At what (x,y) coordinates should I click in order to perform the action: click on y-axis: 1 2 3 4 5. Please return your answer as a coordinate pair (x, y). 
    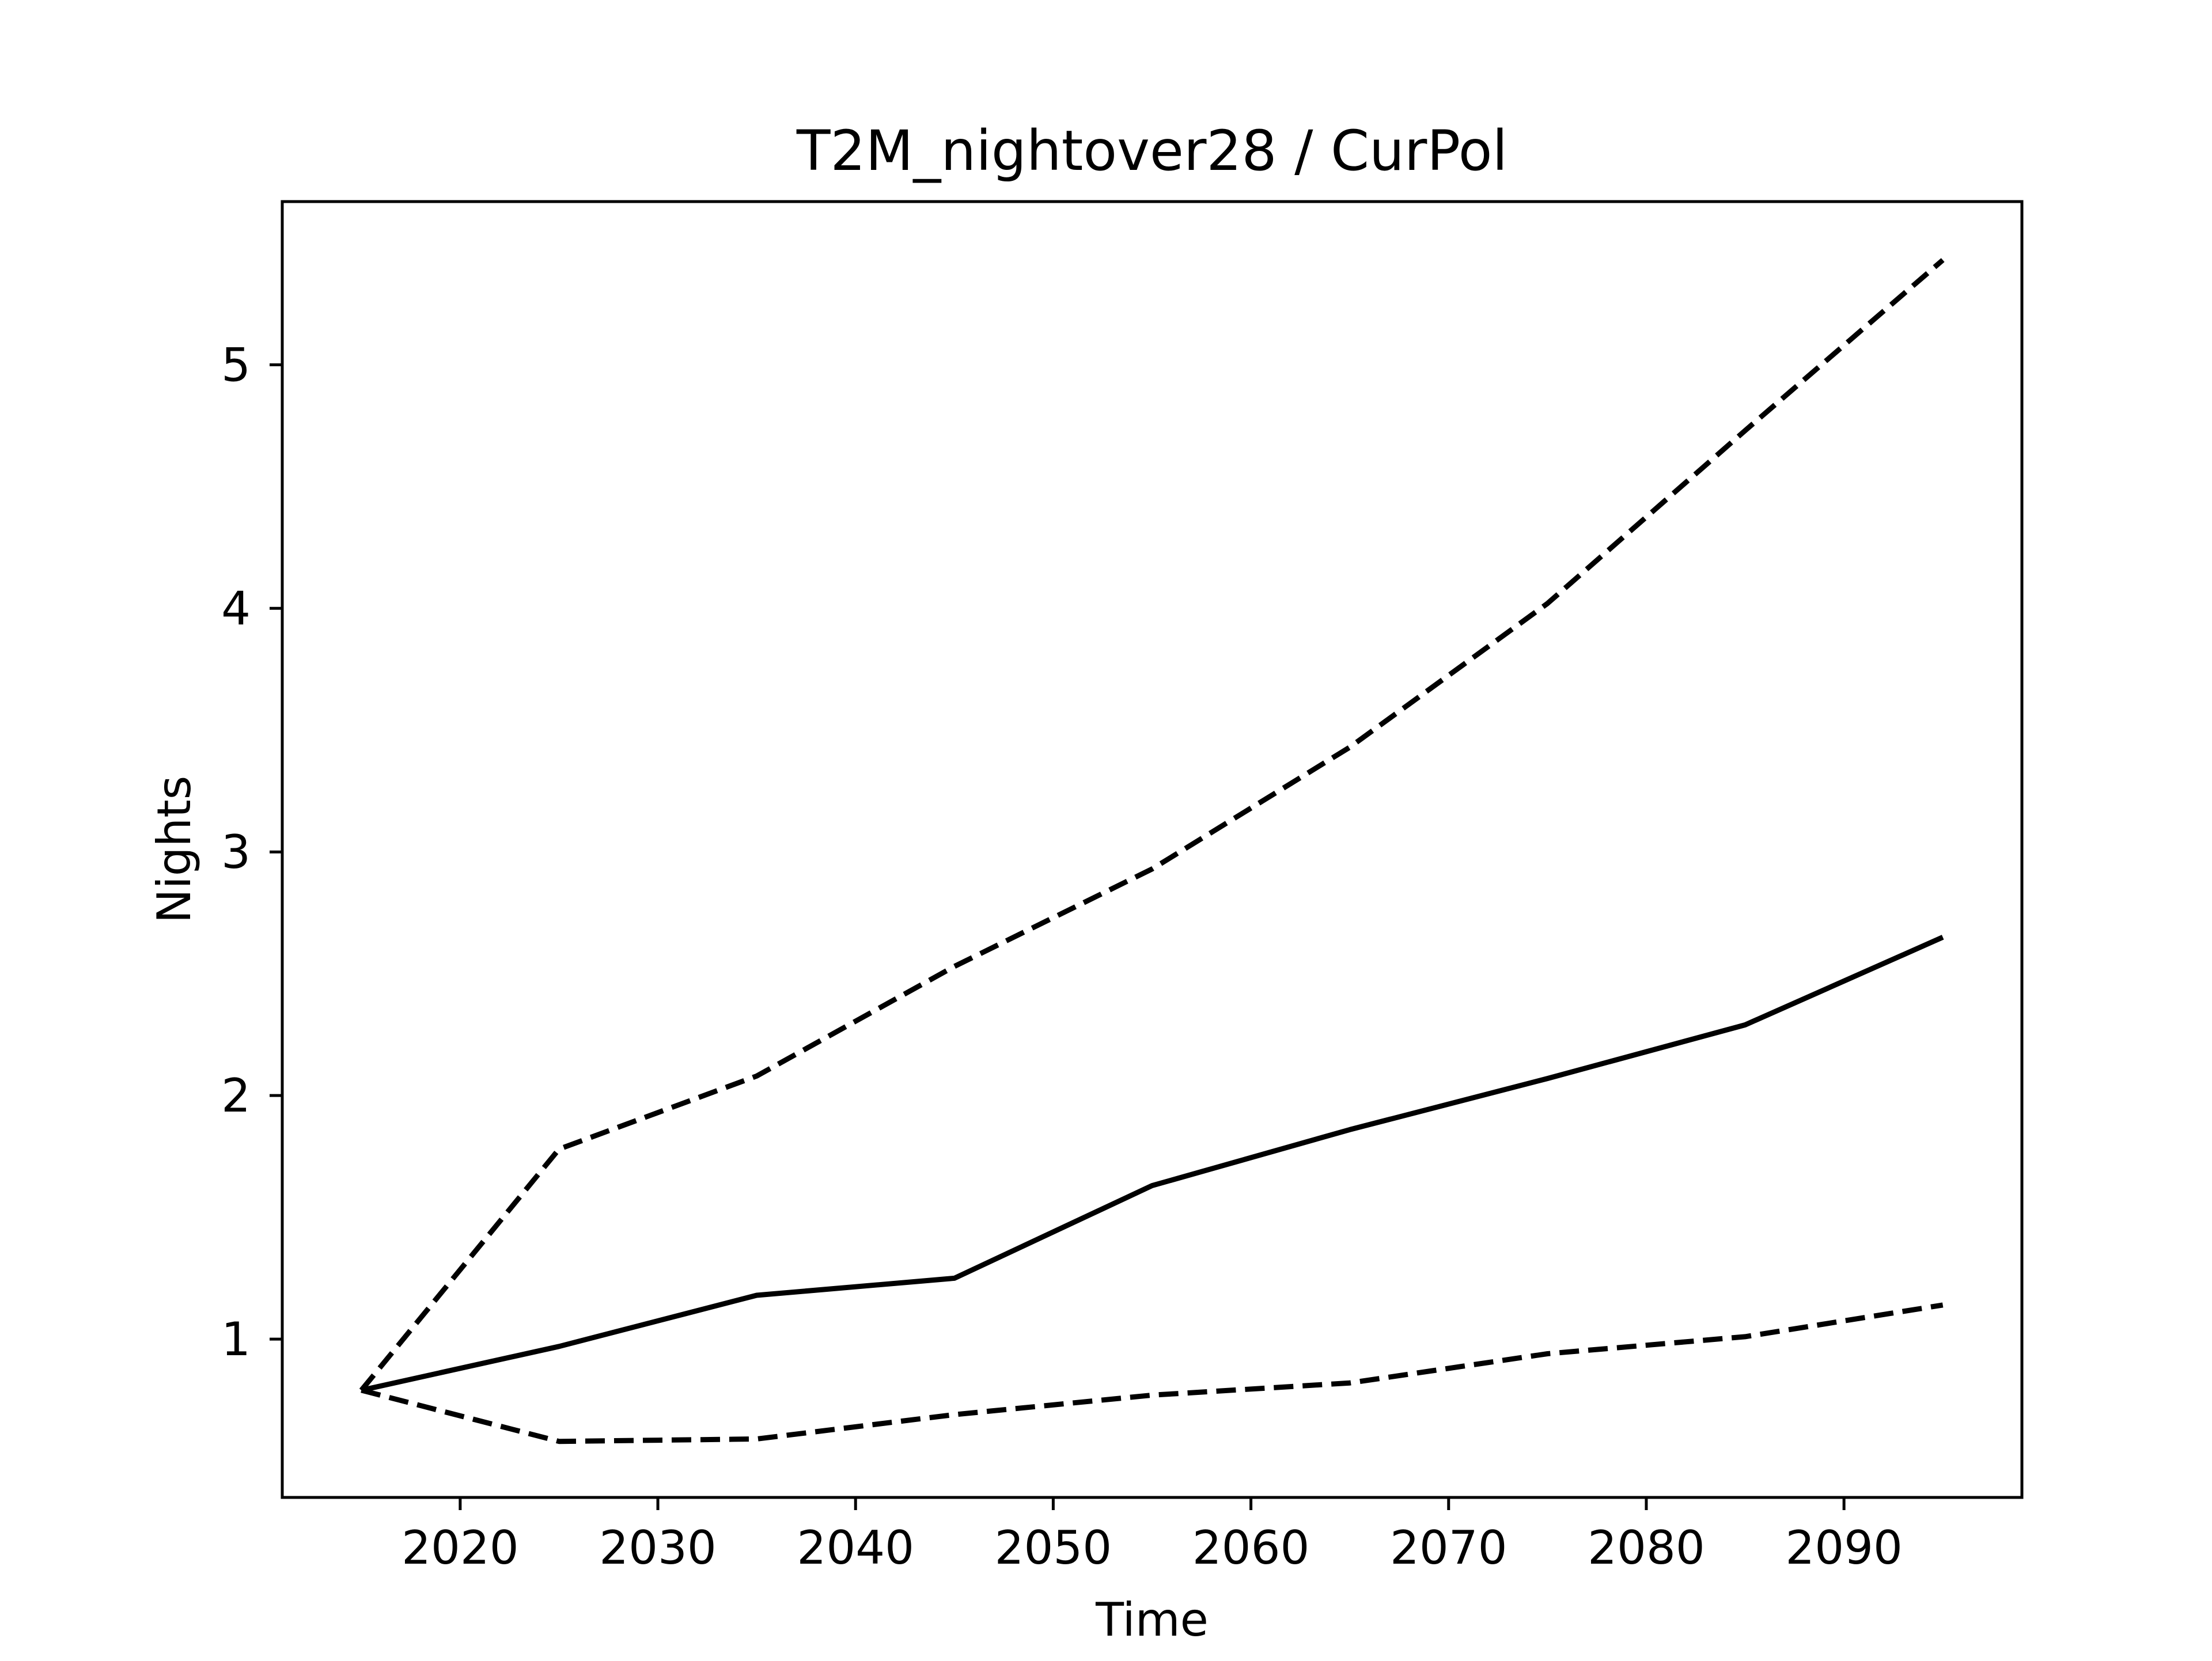
    Looking at the image, I should click on (251, 852).